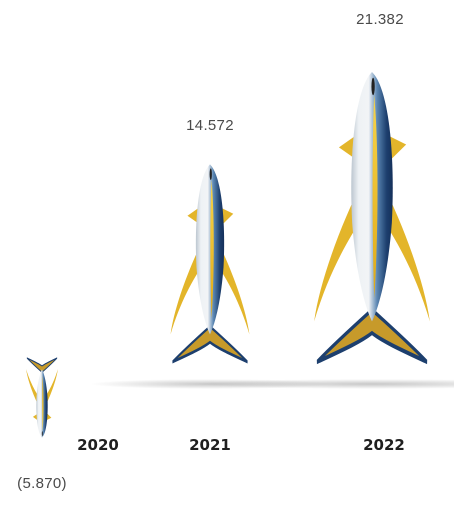 The width and height of the screenshot is (454, 517). I want to click on fish-2021-body, so click(210, 249).